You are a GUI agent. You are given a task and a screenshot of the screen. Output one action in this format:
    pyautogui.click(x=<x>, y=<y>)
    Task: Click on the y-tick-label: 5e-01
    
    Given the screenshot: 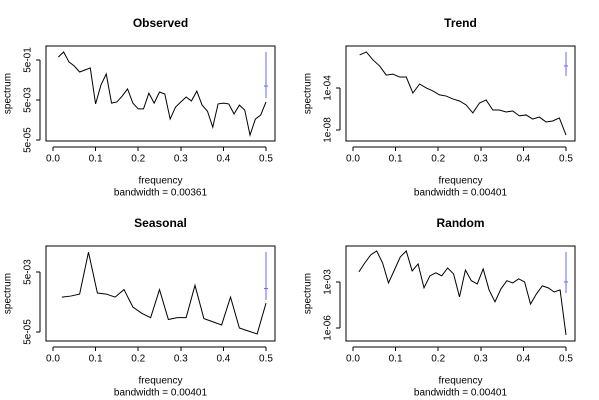 What is the action you would take?
    pyautogui.click(x=28, y=60)
    